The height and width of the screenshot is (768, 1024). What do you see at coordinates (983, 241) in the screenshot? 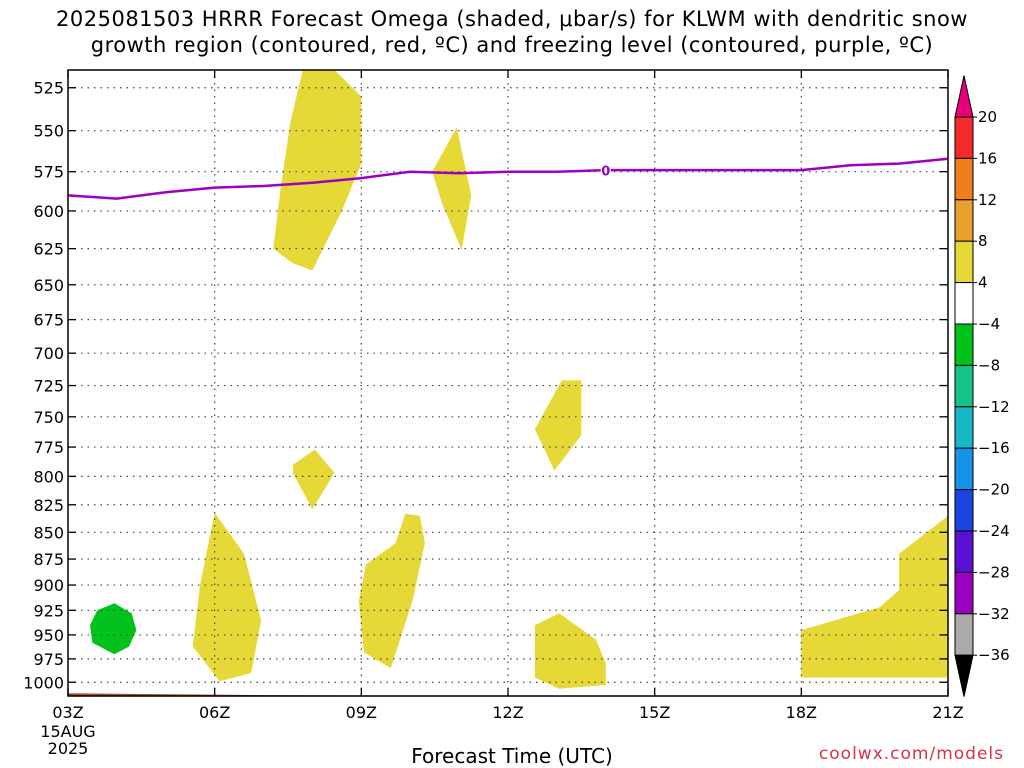
I see `colorbar-label: 8` at bounding box center [983, 241].